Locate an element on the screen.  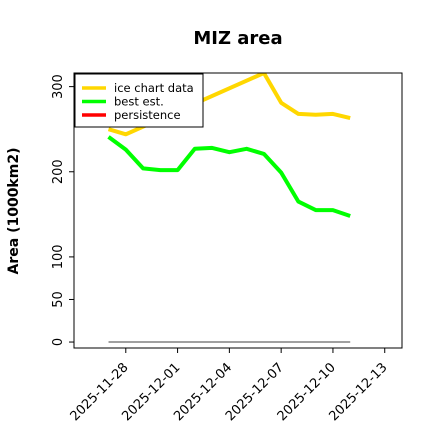
y-tick-label: 0 is located at coordinates (58, 342).